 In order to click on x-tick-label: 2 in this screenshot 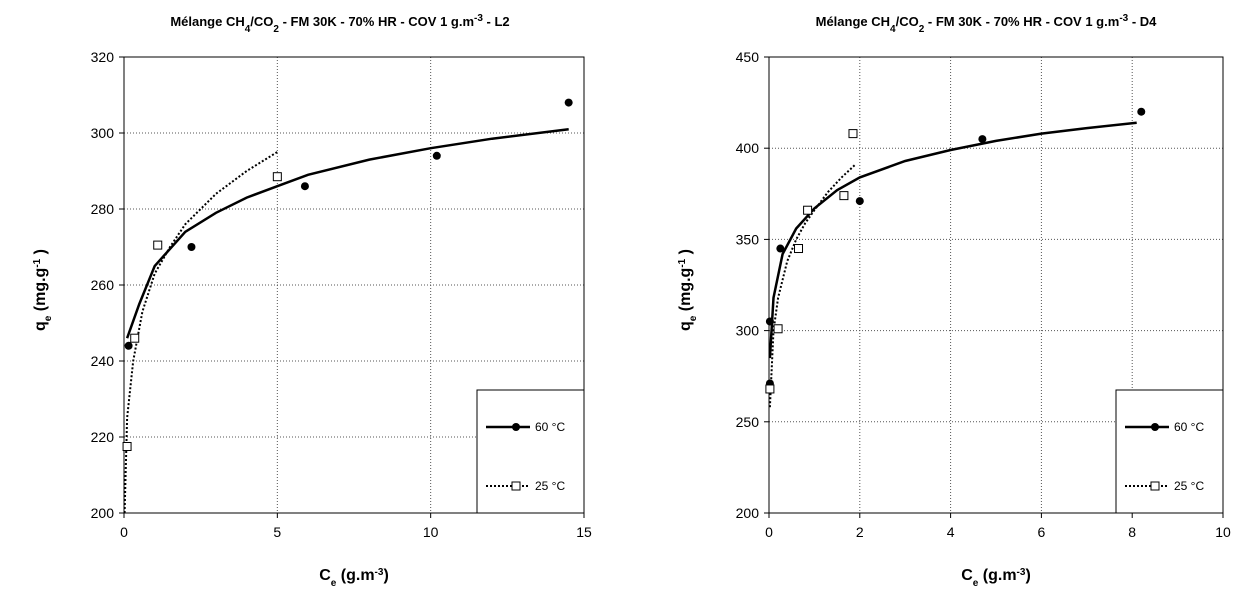, I will do `click(860, 532)`.